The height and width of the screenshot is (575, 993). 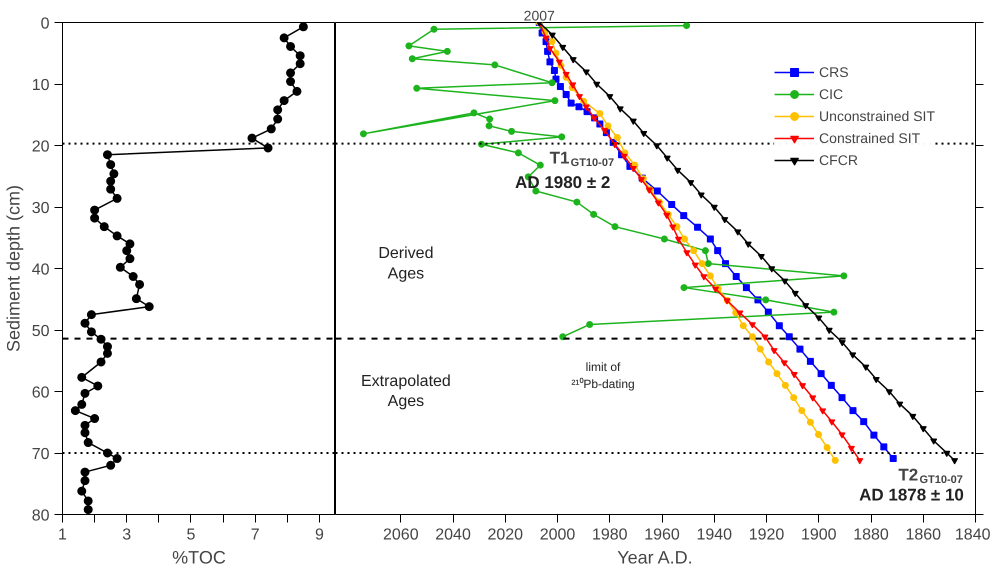 What do you see at coordinates (41, 331) in the screenshot?
I see `y-tick-label: 50` at bounding box center [41, 331].